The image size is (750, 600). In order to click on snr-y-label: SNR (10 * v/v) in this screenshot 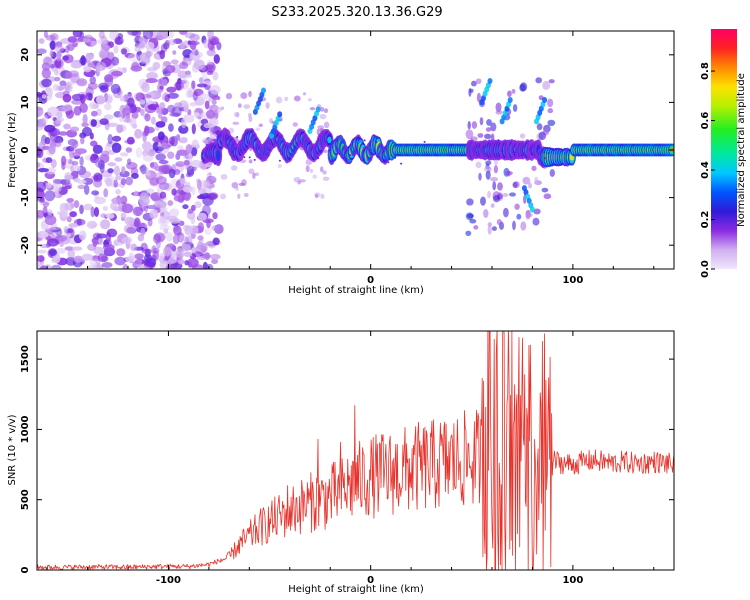, I will do `click(12, 449)`.